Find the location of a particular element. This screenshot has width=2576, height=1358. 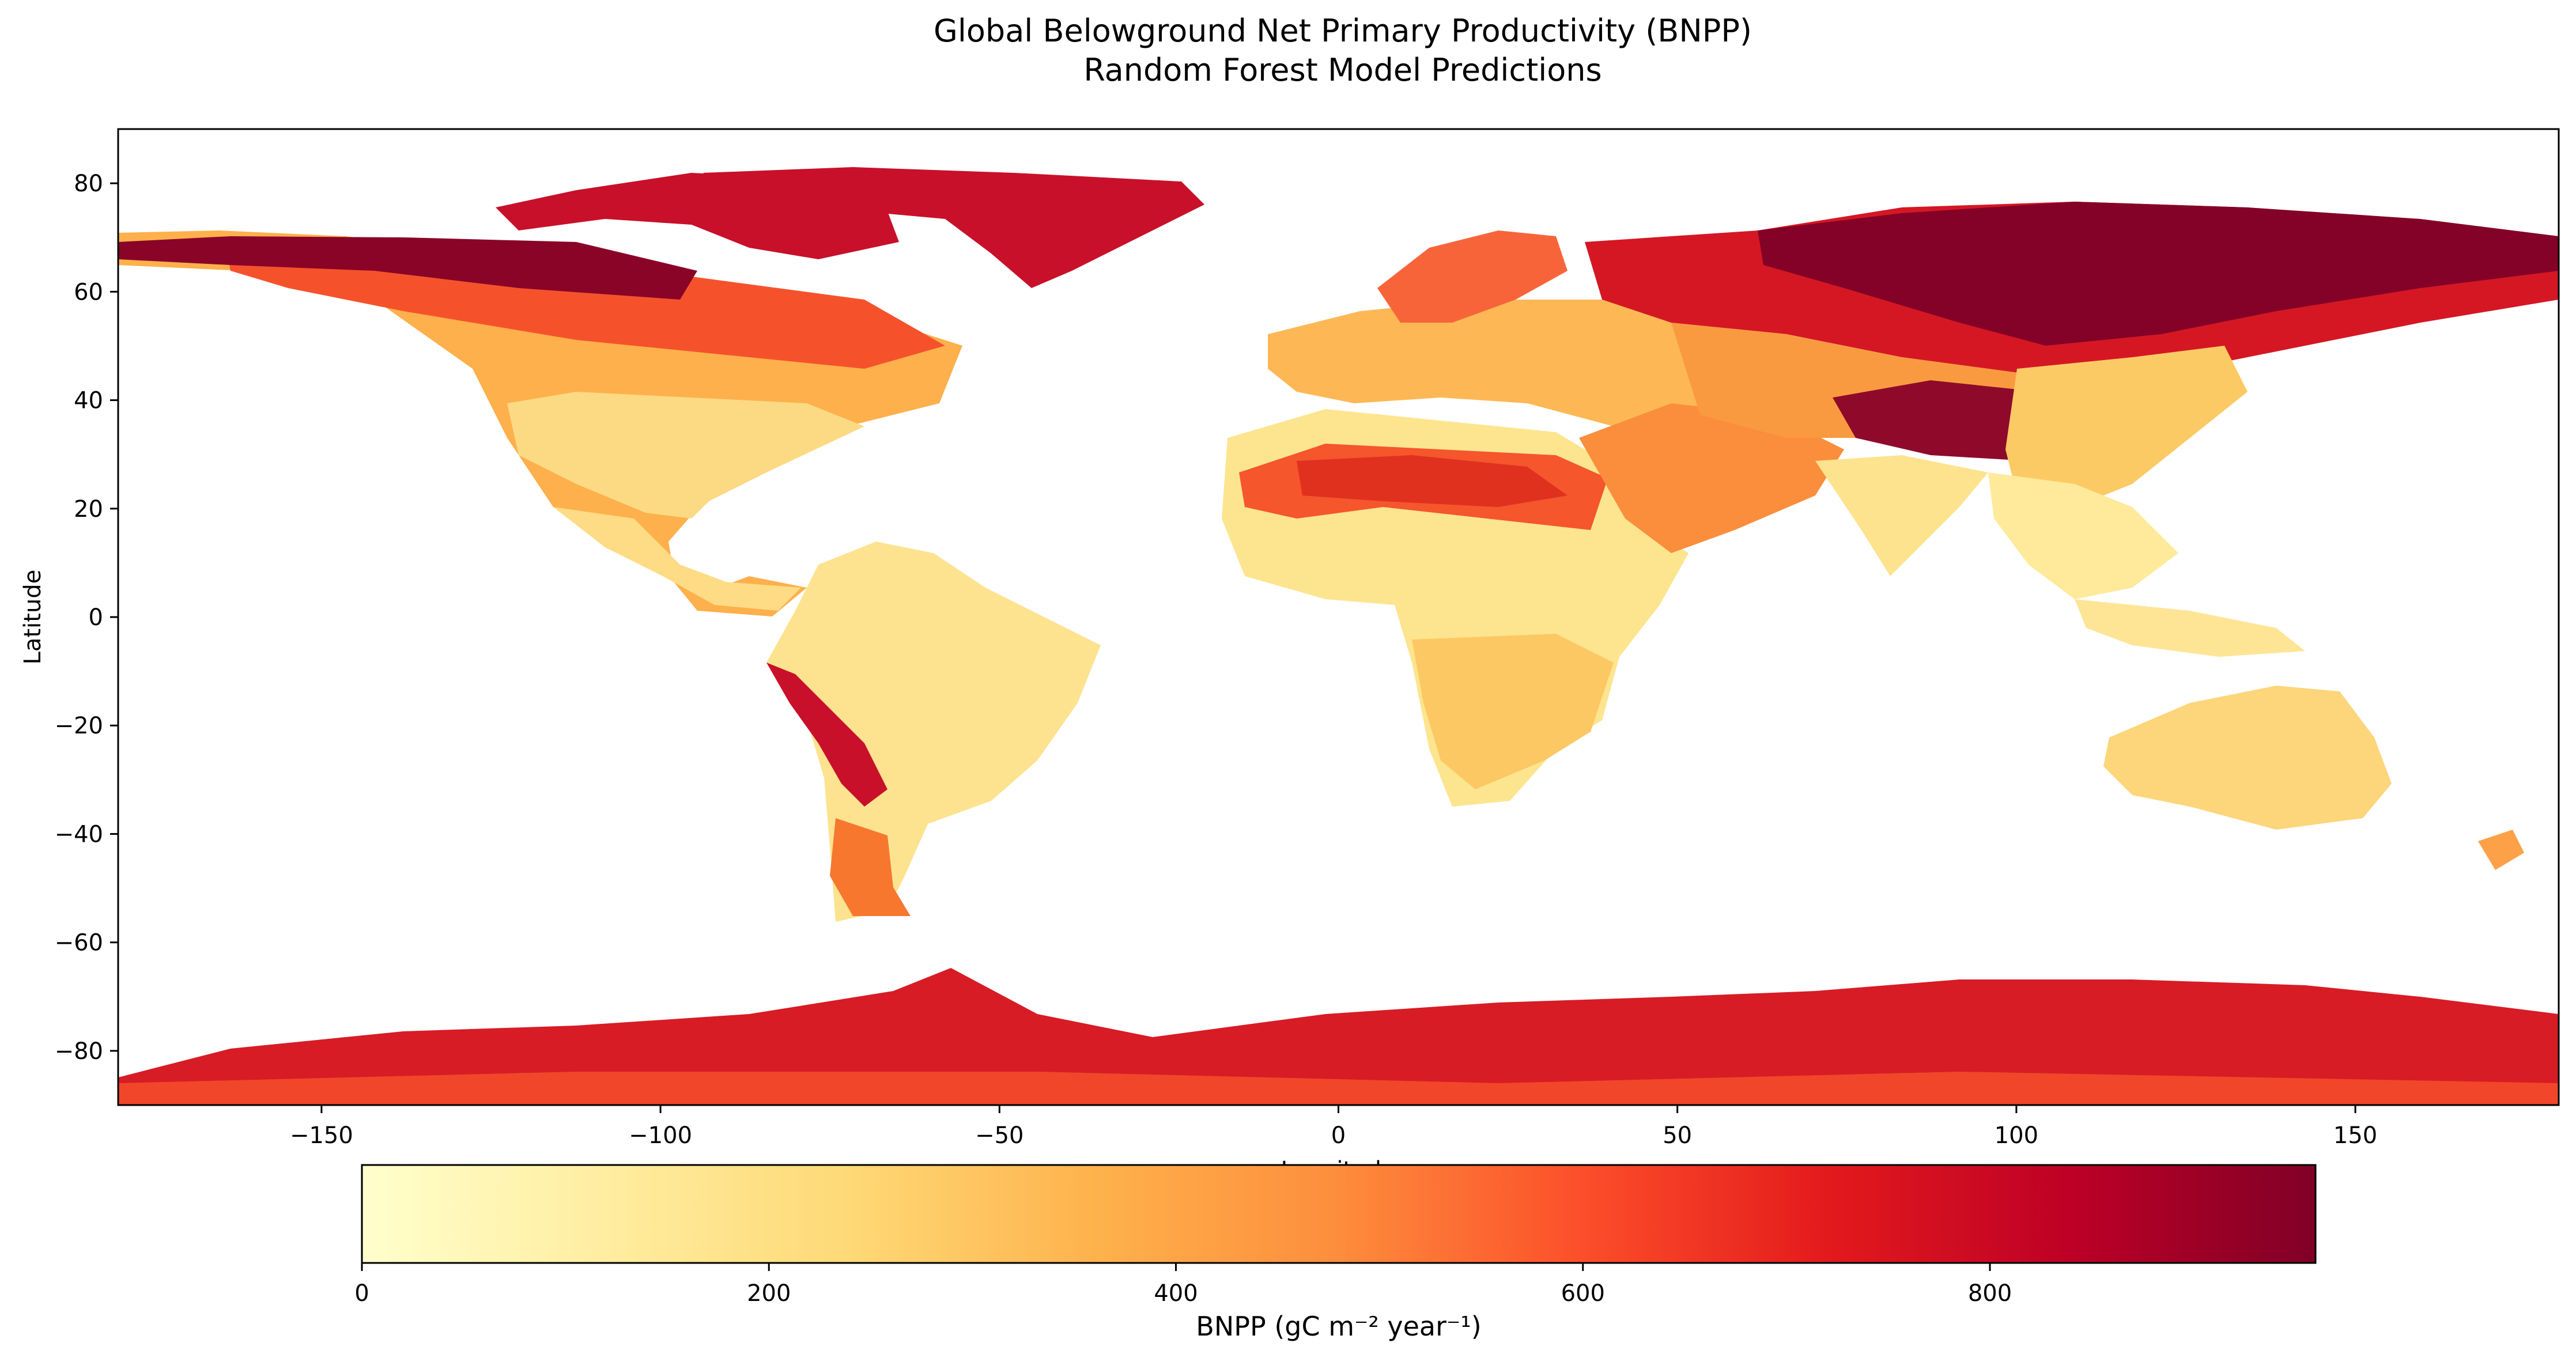

y-tick-label: 80 is located at coordinates (88, 184).